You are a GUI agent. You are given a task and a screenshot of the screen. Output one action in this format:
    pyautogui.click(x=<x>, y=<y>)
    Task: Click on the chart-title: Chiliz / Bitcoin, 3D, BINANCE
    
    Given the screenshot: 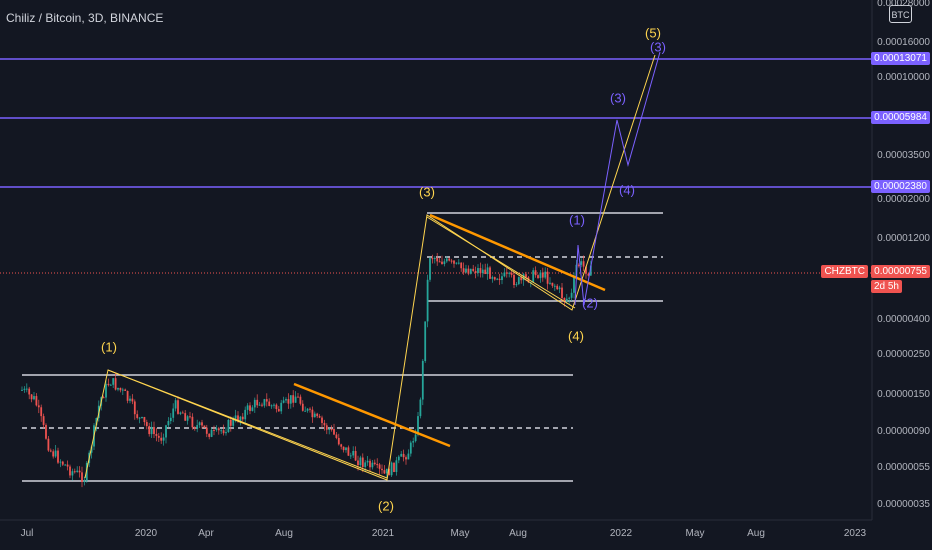 What is the action you would take?
    pyautogui.click(x=85, y=18)
    